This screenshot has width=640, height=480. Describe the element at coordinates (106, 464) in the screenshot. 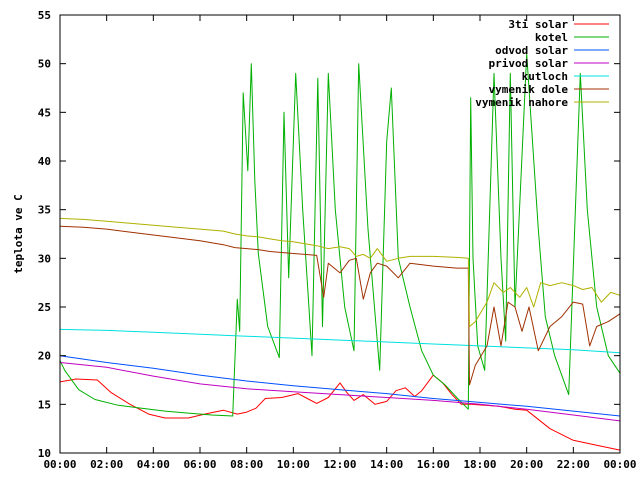

I see `x-tick-label: 02:00` at that location.